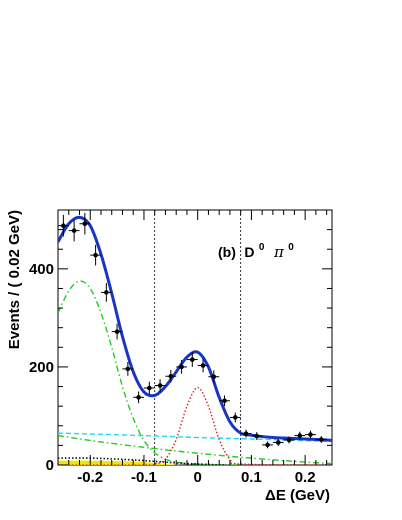 This screenshot has width=402, height=520. What do you see at coordinates (291, 247) in the screenshot?
I see `annotation-pion-sup: 0` at bounding box center [291, 247].